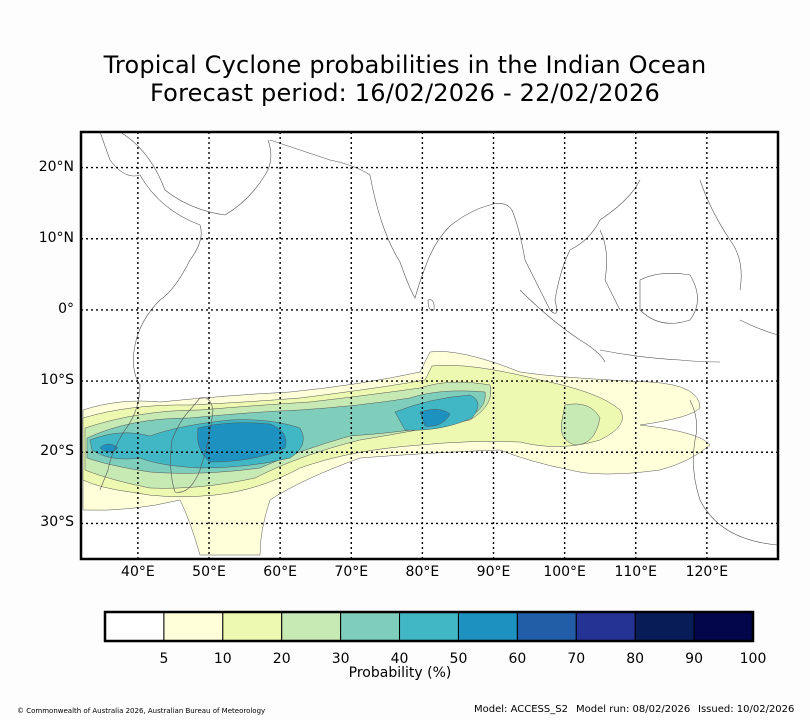  What do you see at coordinates (636, 572) in the screenshot?
I see `lon-tick-label: 110°E` at bounding box center [636, 572].